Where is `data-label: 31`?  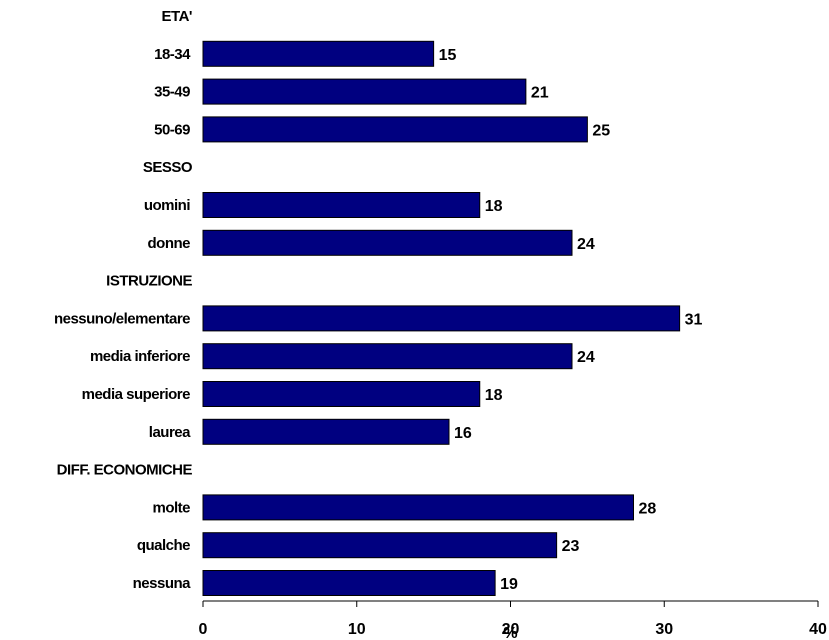
data-label: 31 is located at coordinates (694, 319).